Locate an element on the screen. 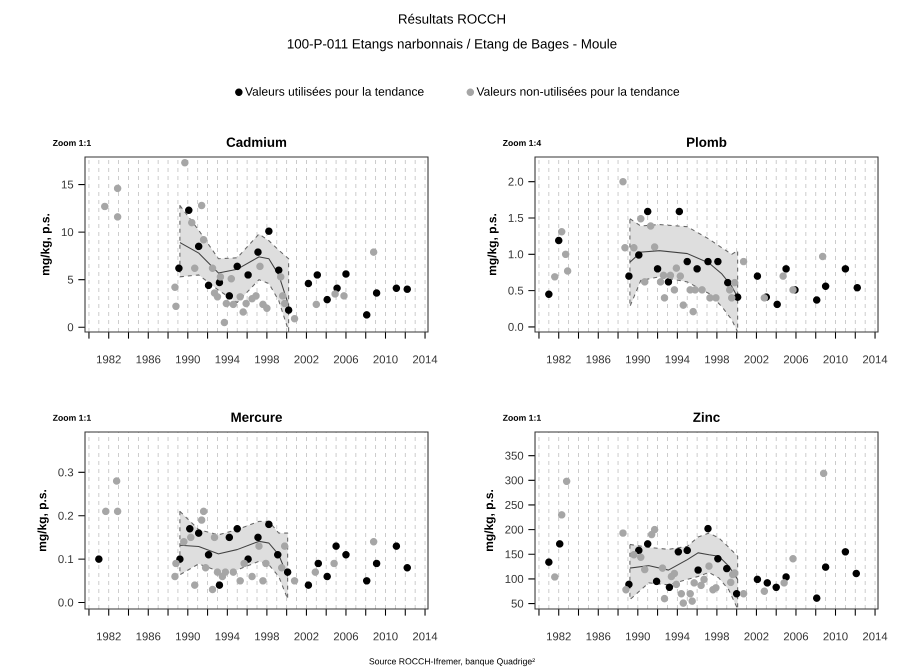  x-tick-label: 2002 is located at coordinates (756, 636).